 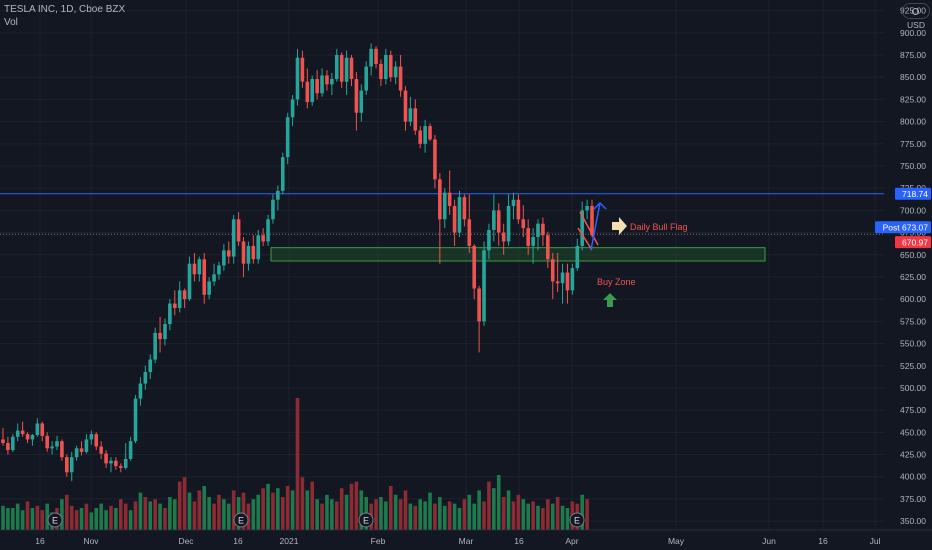 What do you see at coordinates (238, 541) in the screenshot?
I see `time-tick-label: 16` at bounding box center [238, 541].